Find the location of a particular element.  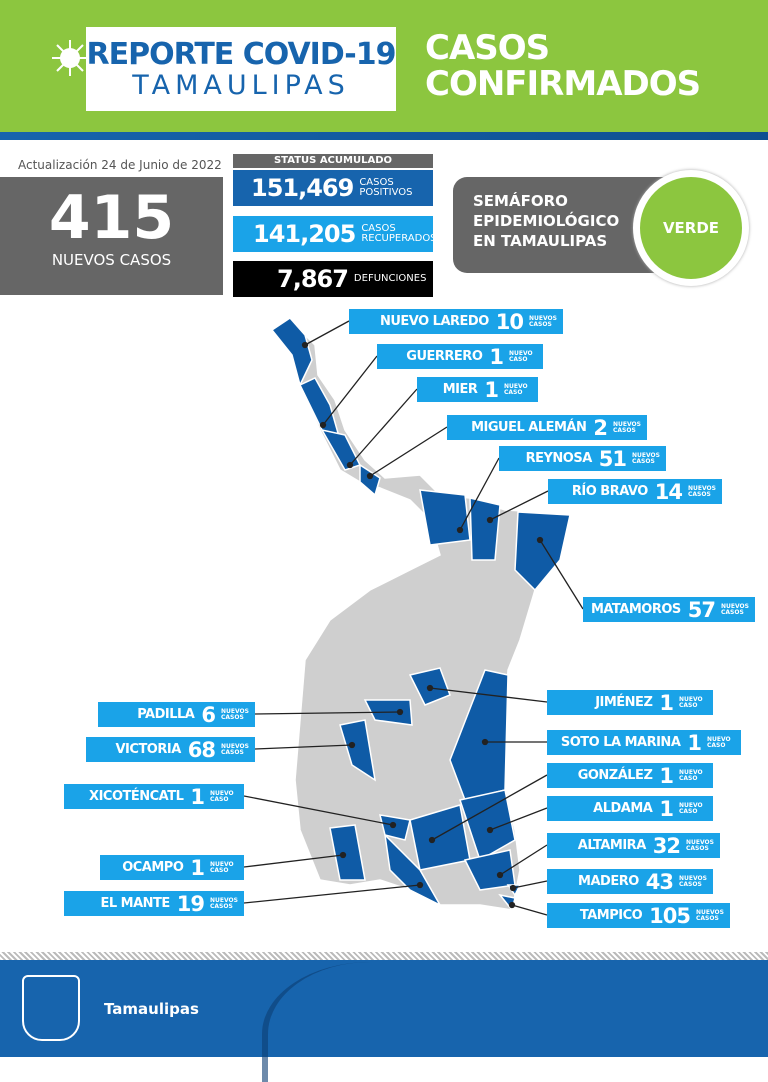

municipality-label: GUERRERO 1 NUEVO CASO is located at coordinates (460, 356).